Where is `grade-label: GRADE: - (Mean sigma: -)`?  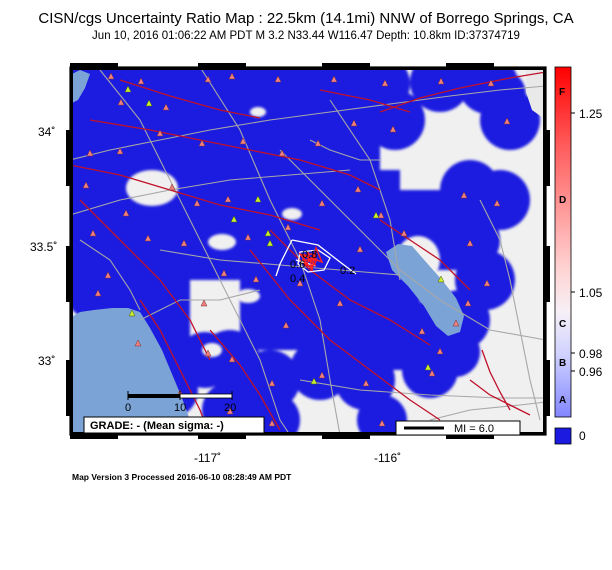 grade-label: GRADE: - (Mean sigma: -) is located at coordinates (157, 426).